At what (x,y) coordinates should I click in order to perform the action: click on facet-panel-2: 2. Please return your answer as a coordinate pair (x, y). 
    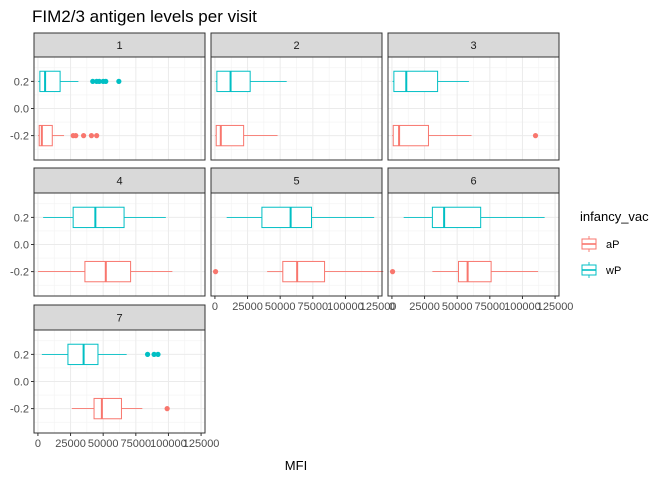
    Looking at the image, I should click on (296, 96).